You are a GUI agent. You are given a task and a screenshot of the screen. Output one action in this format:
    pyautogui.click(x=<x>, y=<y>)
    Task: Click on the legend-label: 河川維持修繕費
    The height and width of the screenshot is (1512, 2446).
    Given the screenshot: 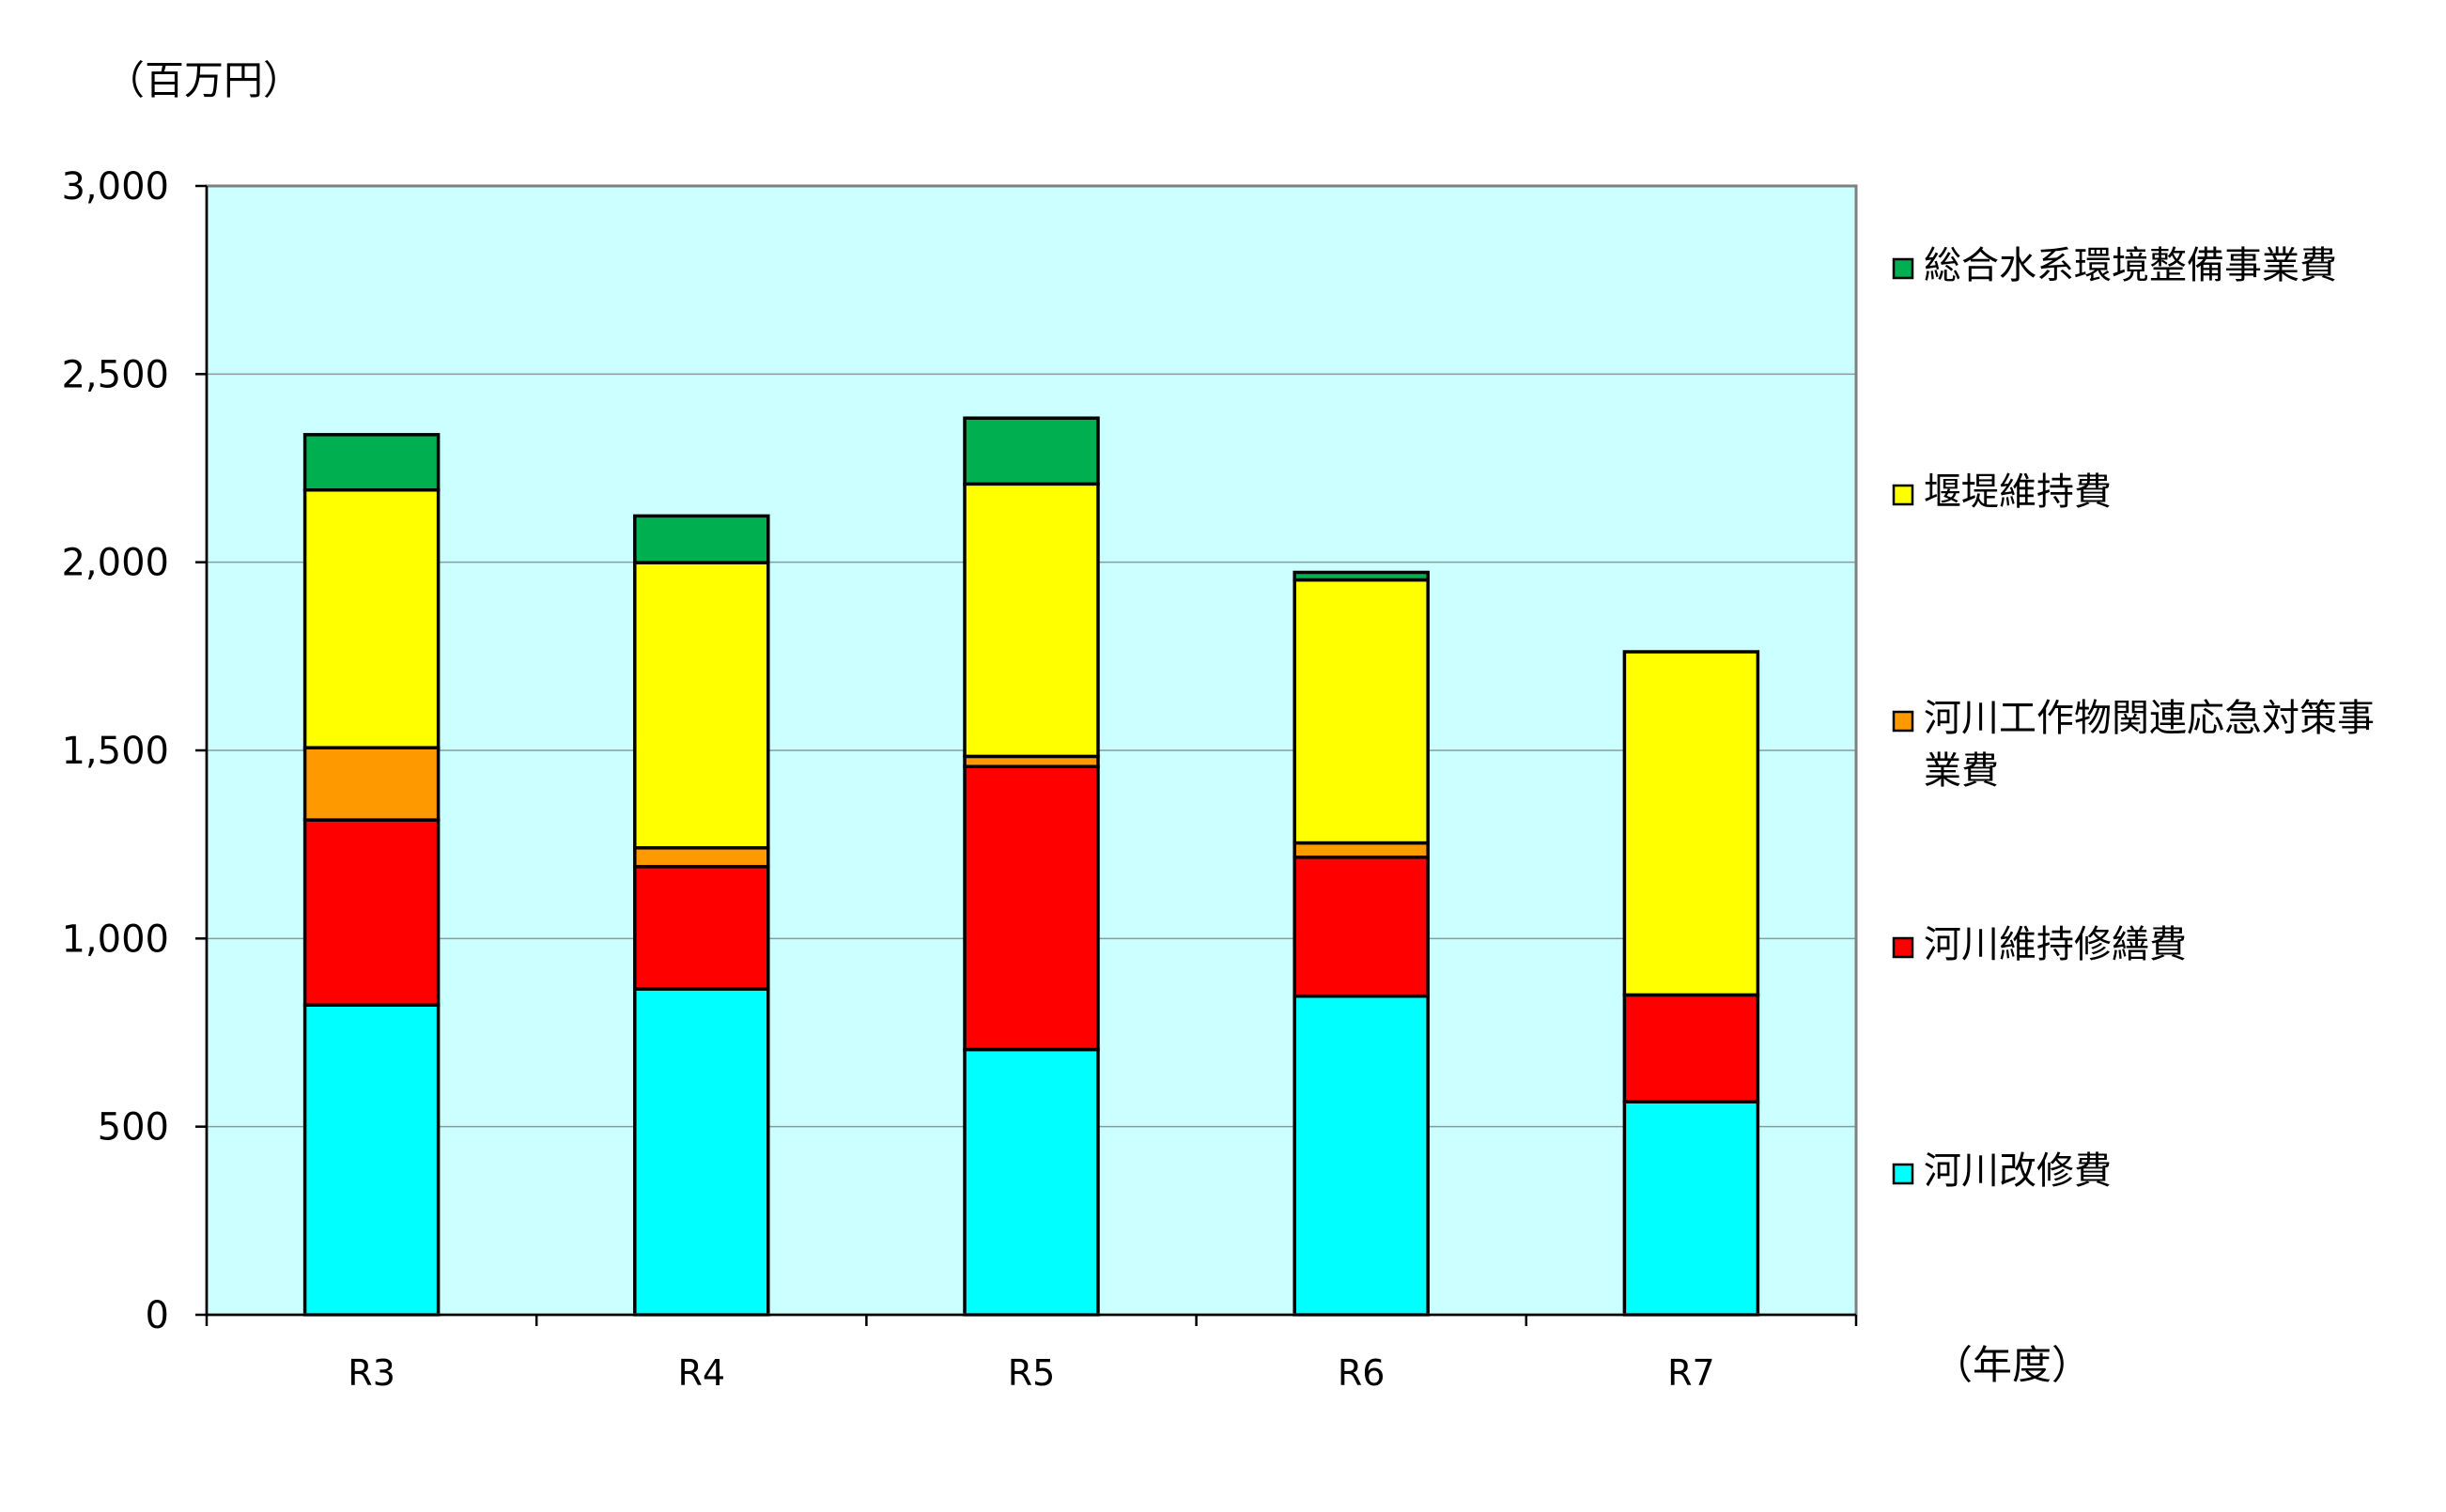 What is the action you would take?
    pyautogui.click(x=2056, y=944)
    